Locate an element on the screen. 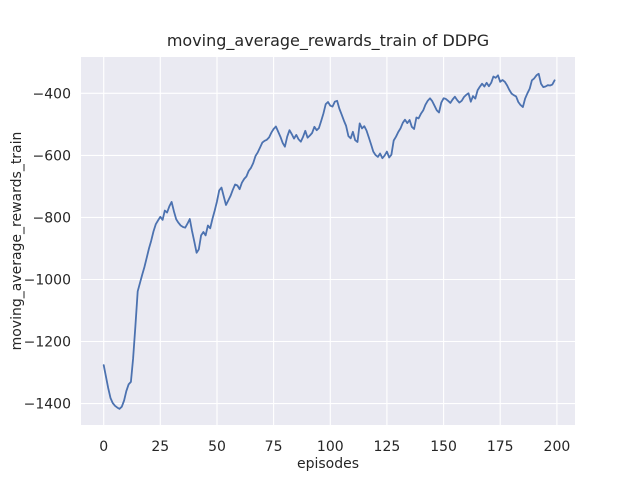 The height and width of the screenshot is (480, 640). x-tick-label: 25 is located at coordinates (160, 447).